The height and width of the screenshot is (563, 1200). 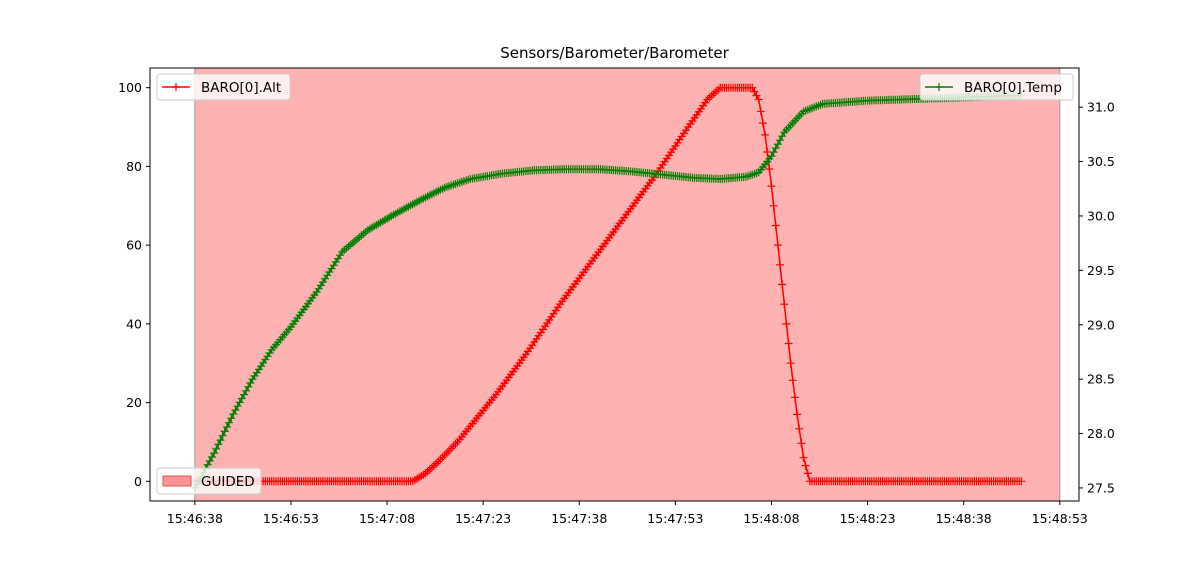 What do you see at coordinates (1101, 379) in the screenshot?
I see `y-right-tick-label: 28.5` at bounding box center [1101, 379].